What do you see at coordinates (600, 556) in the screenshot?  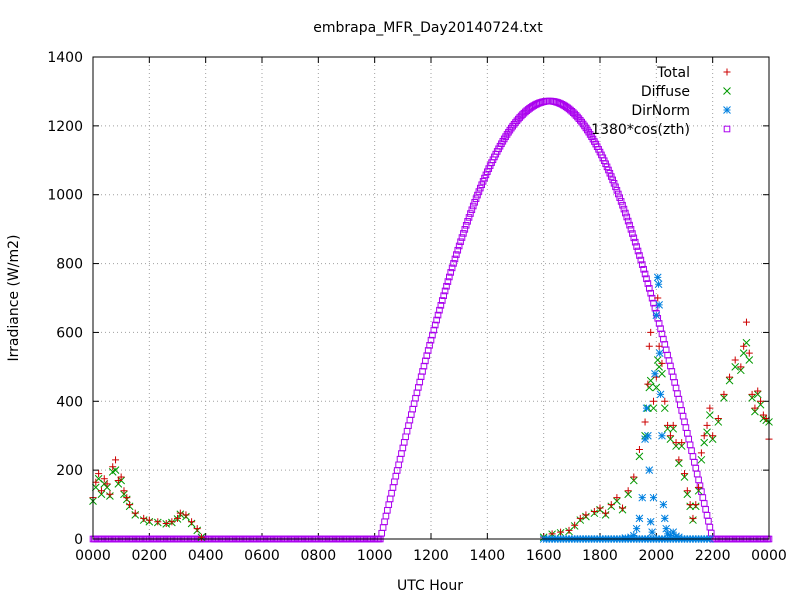 I see `x-tick-label: 1800` at bounding box center [600, 556].